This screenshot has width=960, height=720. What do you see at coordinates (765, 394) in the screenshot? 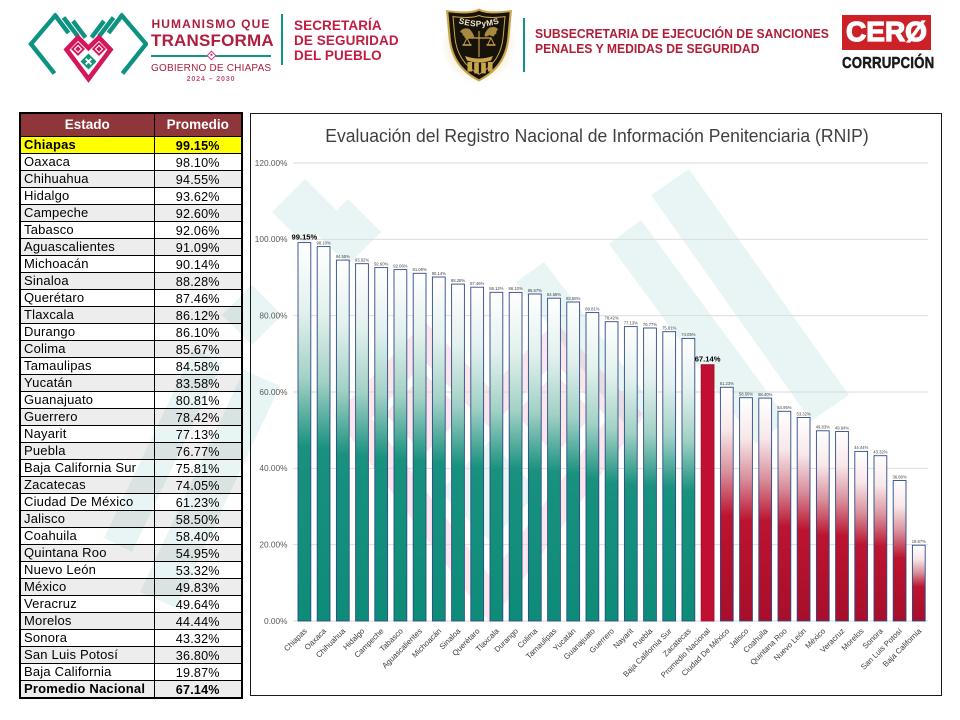
I see `svg-text: 58.40%` at bounding box center [765, 394].